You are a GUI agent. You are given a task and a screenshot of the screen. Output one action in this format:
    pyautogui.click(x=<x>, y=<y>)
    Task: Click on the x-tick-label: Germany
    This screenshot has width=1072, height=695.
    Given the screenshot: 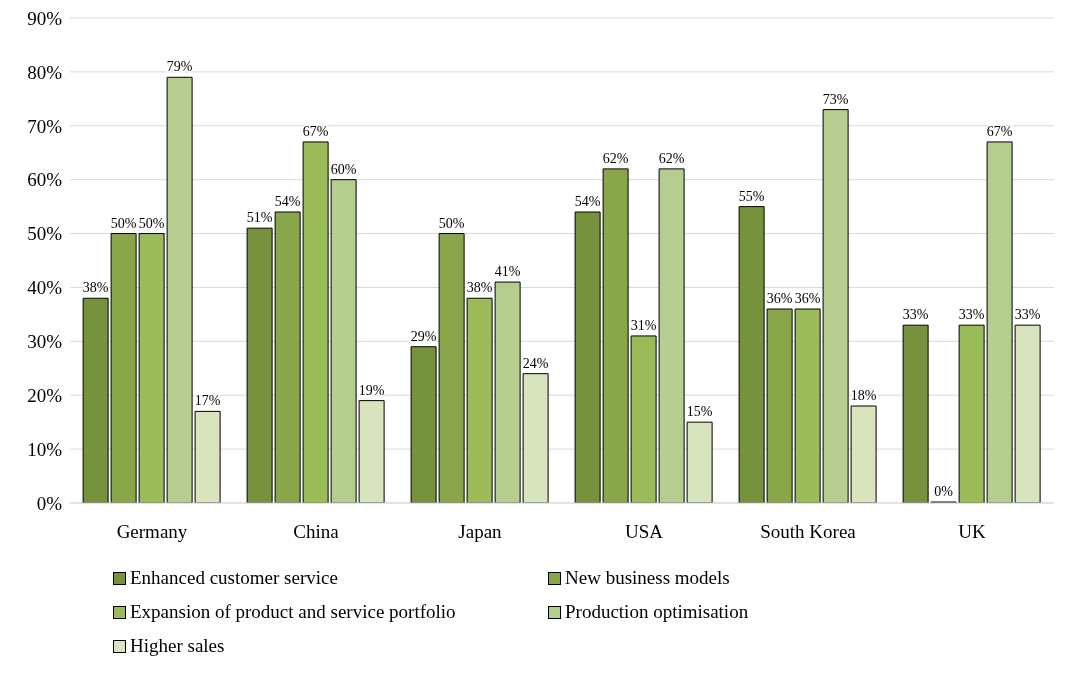 What is the action you would take?
    pyautogui.click(x=152, y=532)
    